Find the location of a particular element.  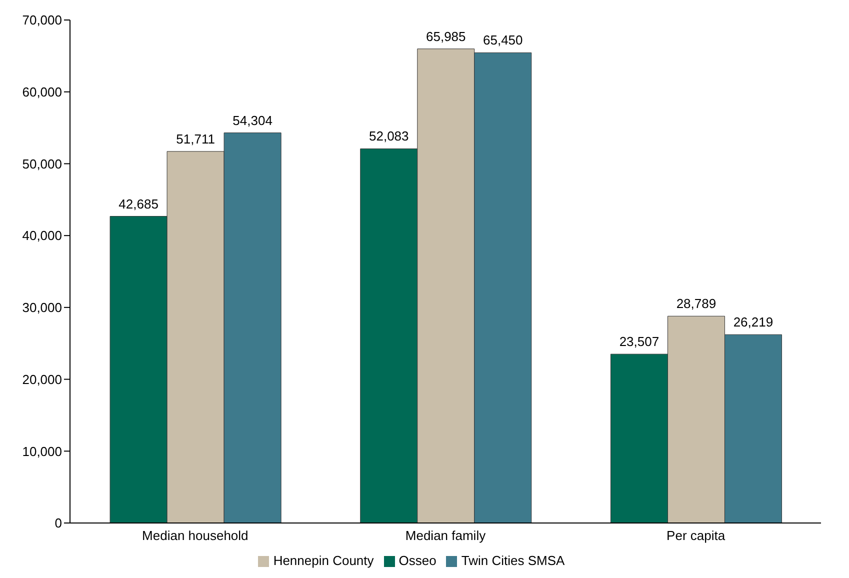

legend-label: Hennepin County is located at coordinates (323, 560).